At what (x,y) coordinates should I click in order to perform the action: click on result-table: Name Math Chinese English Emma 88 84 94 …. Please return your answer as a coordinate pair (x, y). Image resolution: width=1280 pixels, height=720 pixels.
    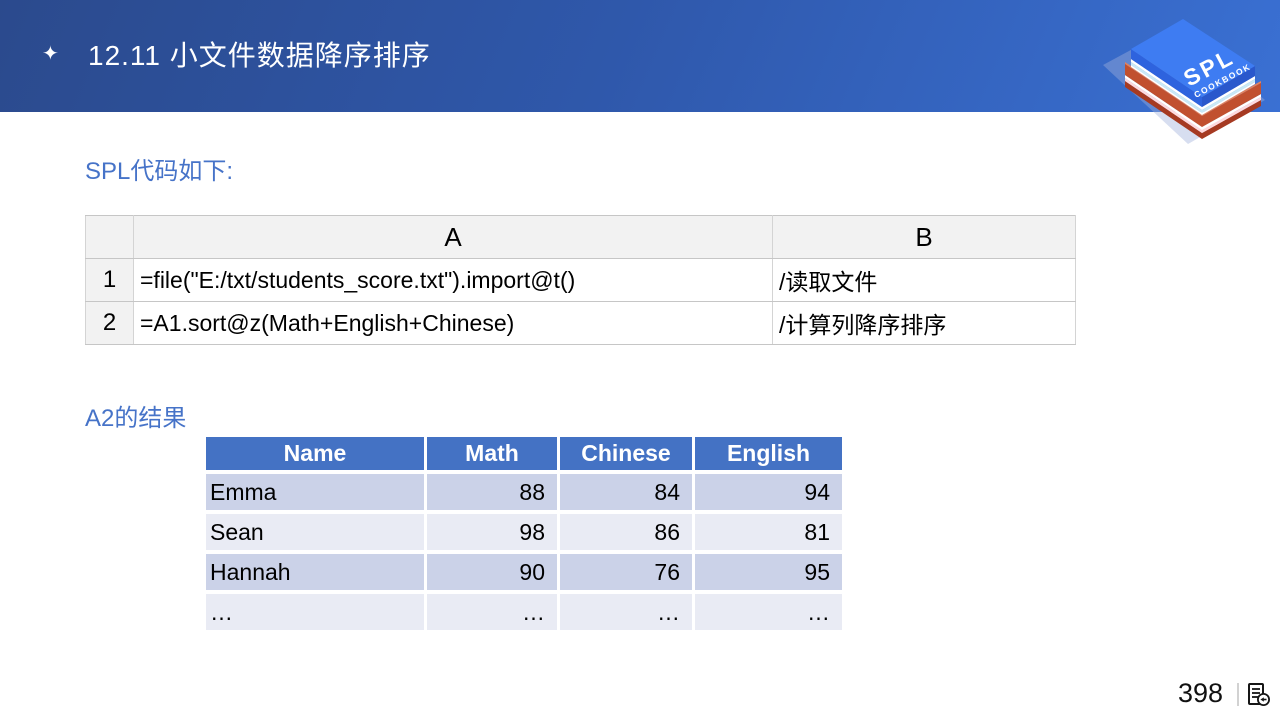
    Looking at the image, I should click on (524, 533).